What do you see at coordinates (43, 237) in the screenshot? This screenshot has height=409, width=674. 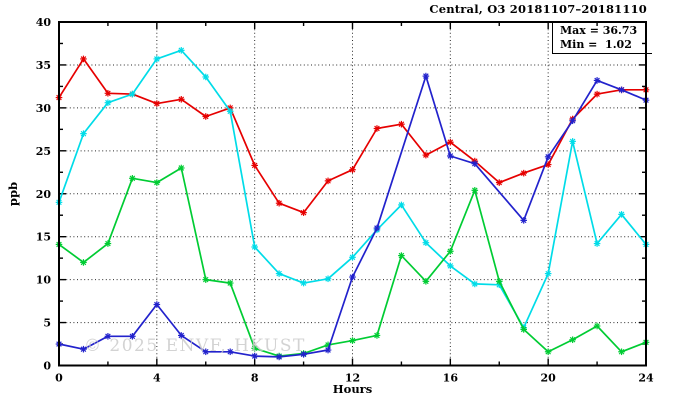 I see `y-tick-label: 15` at bounding box center [43, 237].